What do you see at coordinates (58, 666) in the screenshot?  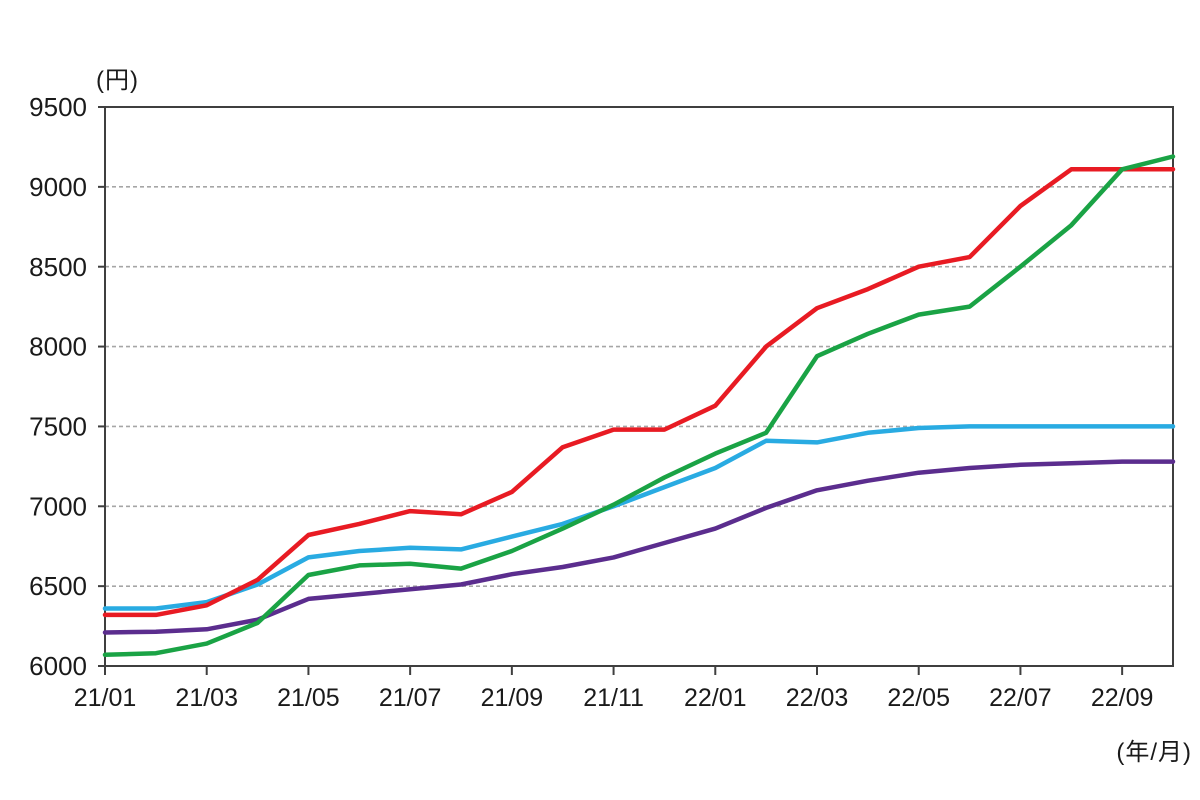 I see `y-tick-label: 6000` at bounding box center [58, 666].